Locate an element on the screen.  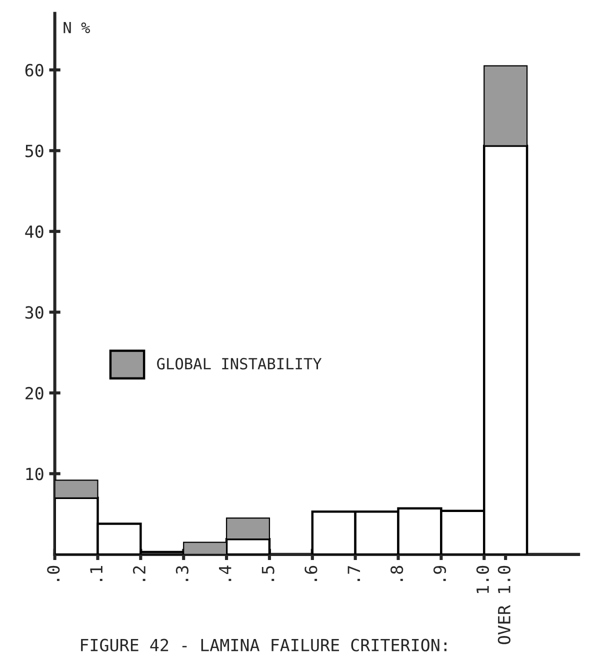
y-tick-label: 10 is located at coordinates (35, 474).